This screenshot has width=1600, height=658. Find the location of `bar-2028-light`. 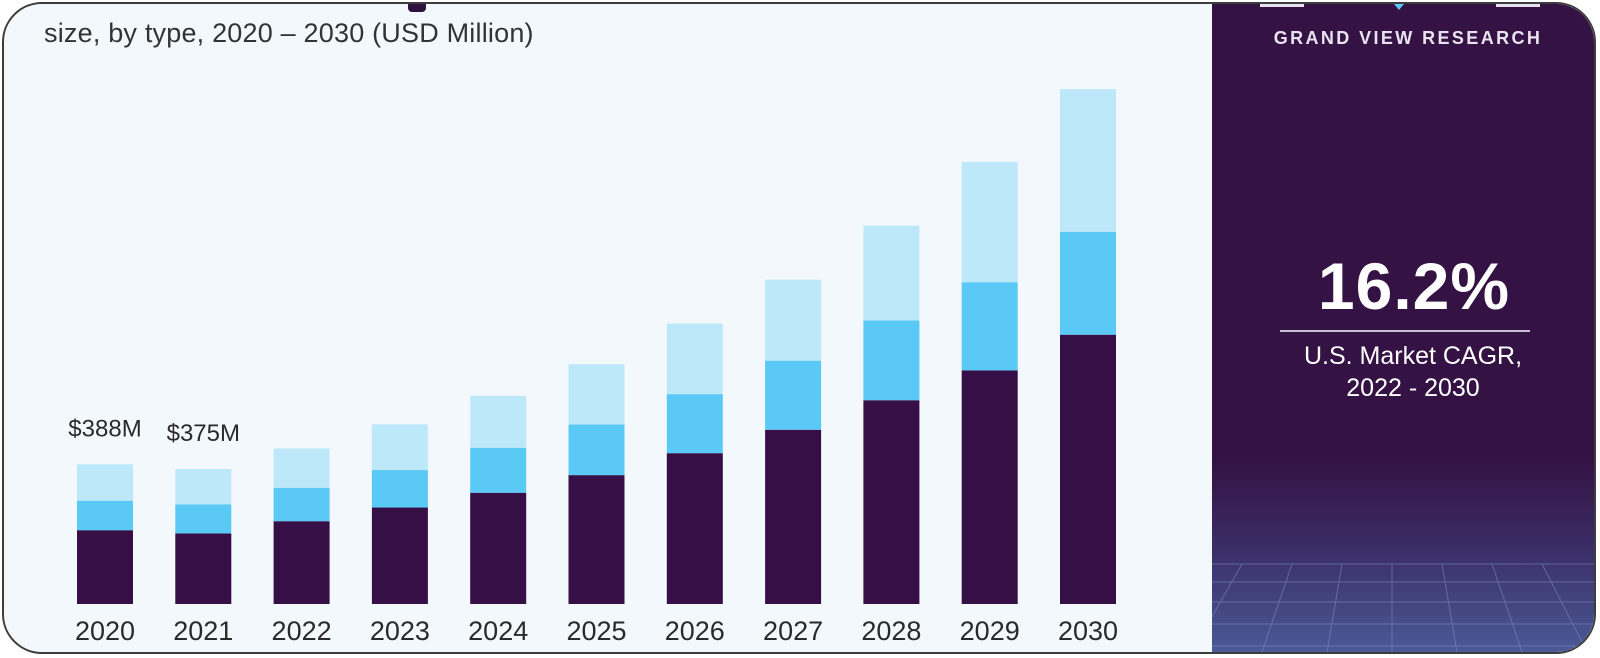

bar-2028-light is located at coordinates (891, 273).